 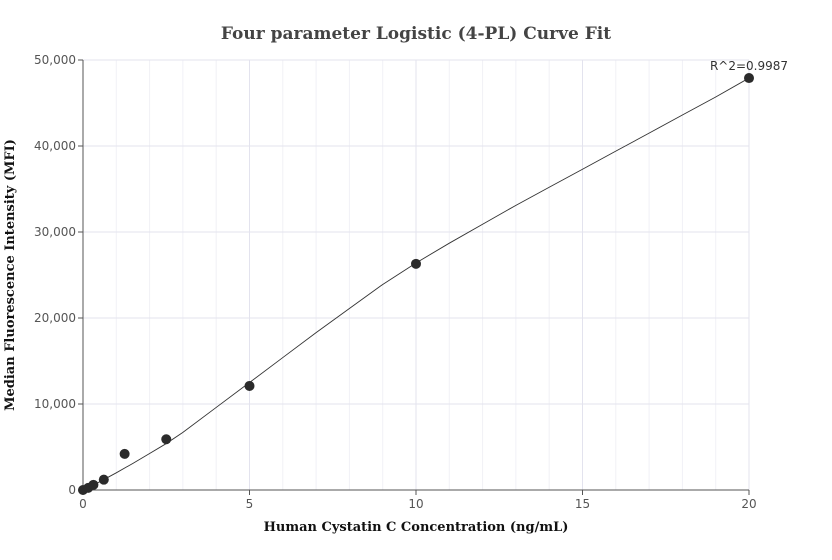 What do you see at coordinates (83, 504) in the screenshot?
I see `x-tick-label: 0` at bounding box center [83, 504].